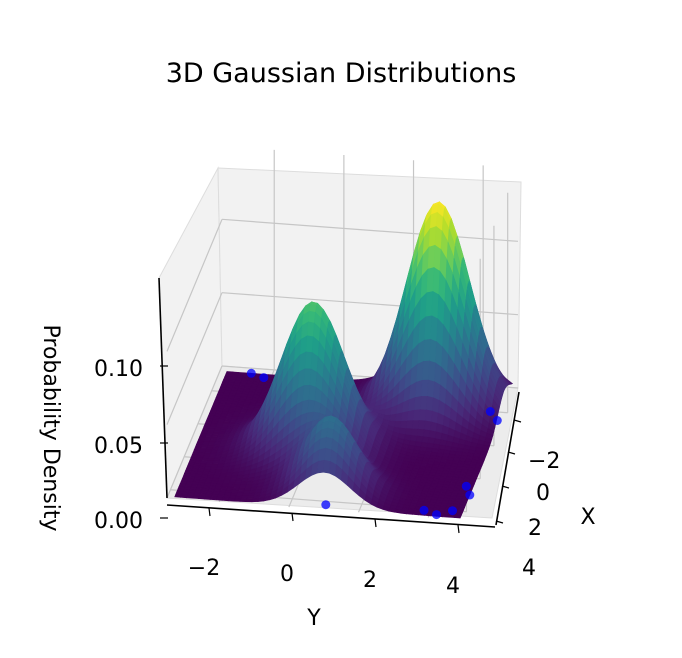 The image size is (682, 658). What do you see at coordinates (543, 493) in the screenshot?
I see `x-tick-label: 0` at bounding box center [543, 493].